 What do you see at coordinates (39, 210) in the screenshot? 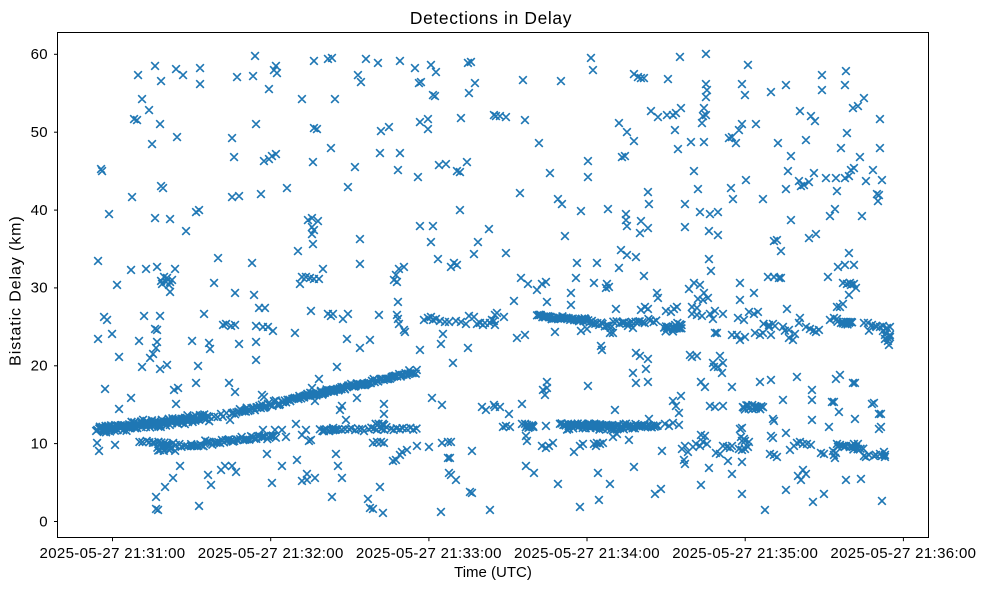
I see `svg-text: 40` at bounding box center [39, 210].